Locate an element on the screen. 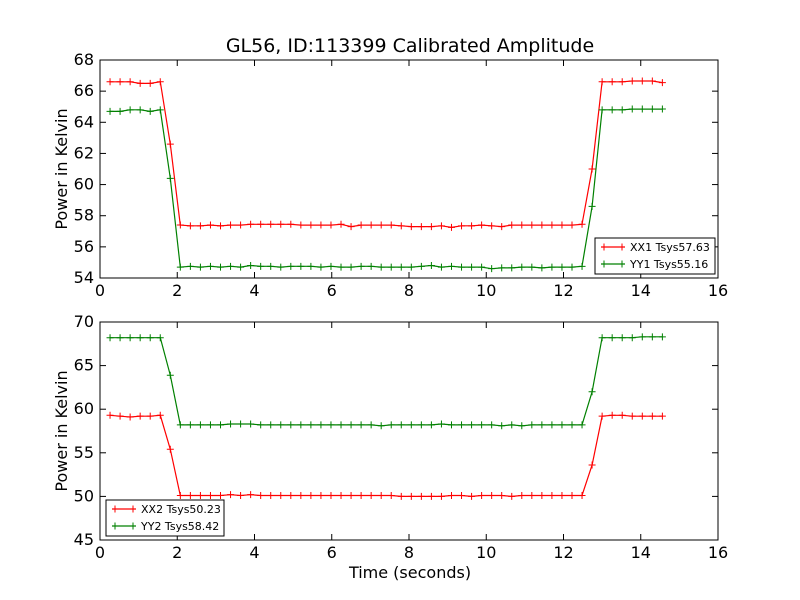 The image size is (800, 600). top-legend-item: YY1 Tsys55.16 is located at coordinates (654, 264).